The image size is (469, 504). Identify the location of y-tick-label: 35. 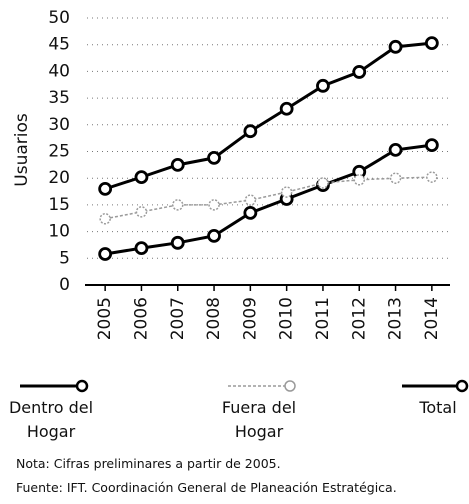
(59, 98).